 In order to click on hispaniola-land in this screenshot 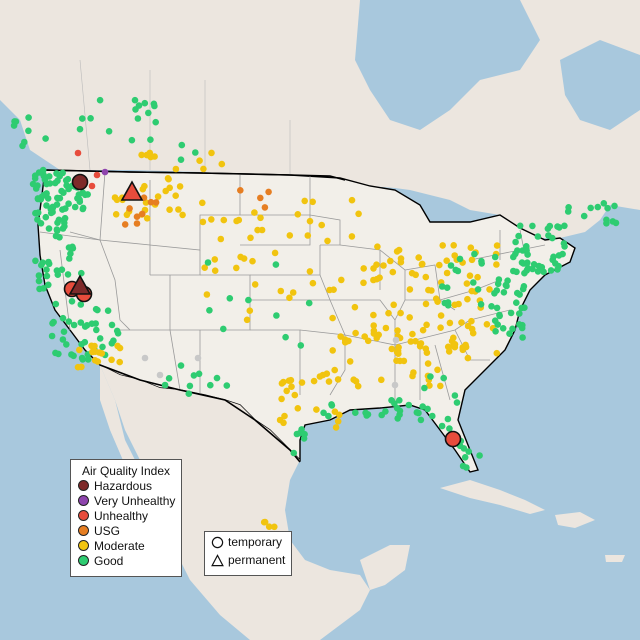, I will do `click(575, 520)`.